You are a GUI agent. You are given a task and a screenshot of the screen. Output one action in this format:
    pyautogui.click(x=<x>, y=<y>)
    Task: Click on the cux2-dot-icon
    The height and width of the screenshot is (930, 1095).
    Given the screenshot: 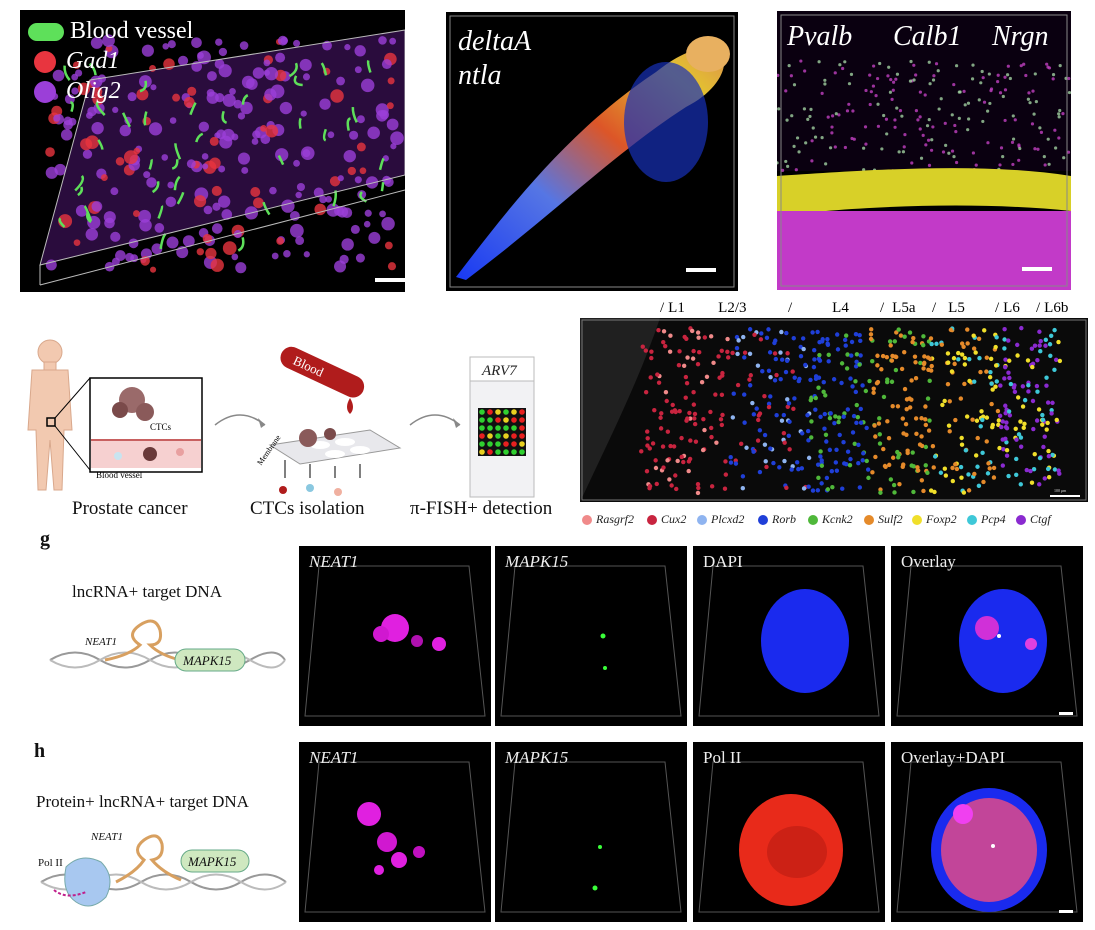 What is the action you would take?
    pyautogui.click(x=652, y=519)
    